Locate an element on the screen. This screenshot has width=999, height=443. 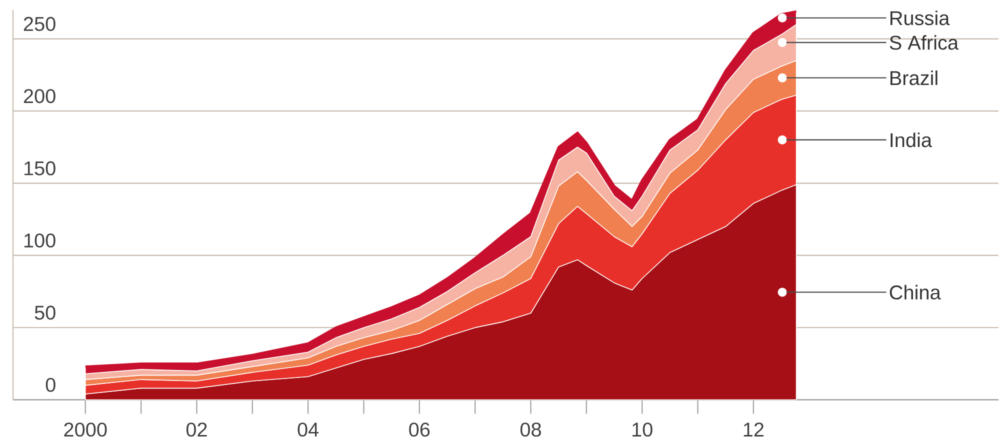
text: India is located at coordinates (911, 140).